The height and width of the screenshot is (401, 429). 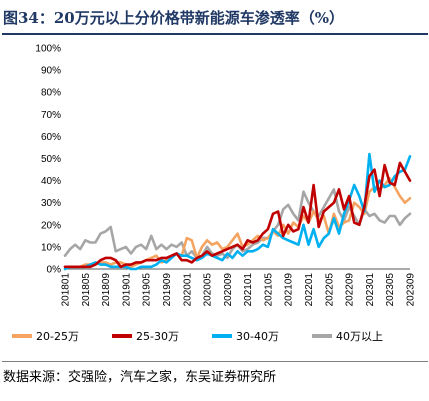 What do you see at coordinates (257, 336) in the screenshot?
I see `legend-label: 30-40万` at bounding box center [257, 336].